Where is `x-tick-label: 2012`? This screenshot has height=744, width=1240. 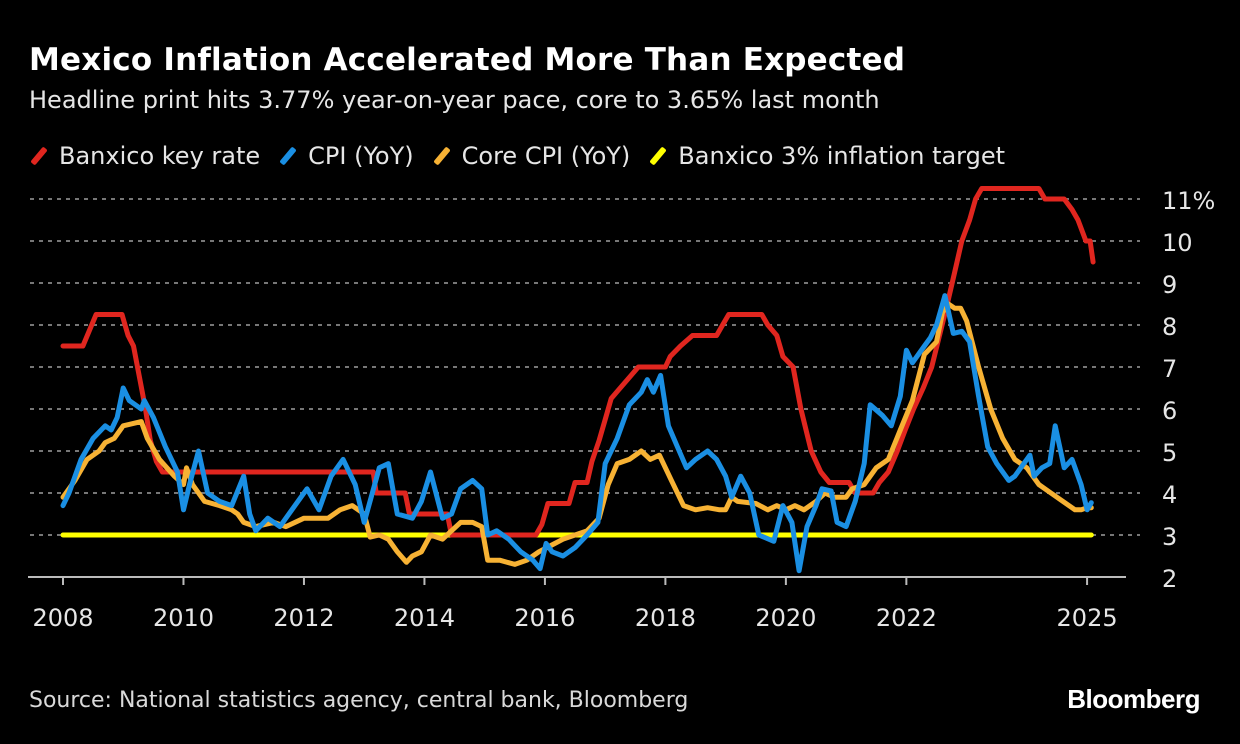 x-tick-label: 2012 is located at coordinates (303, 618).